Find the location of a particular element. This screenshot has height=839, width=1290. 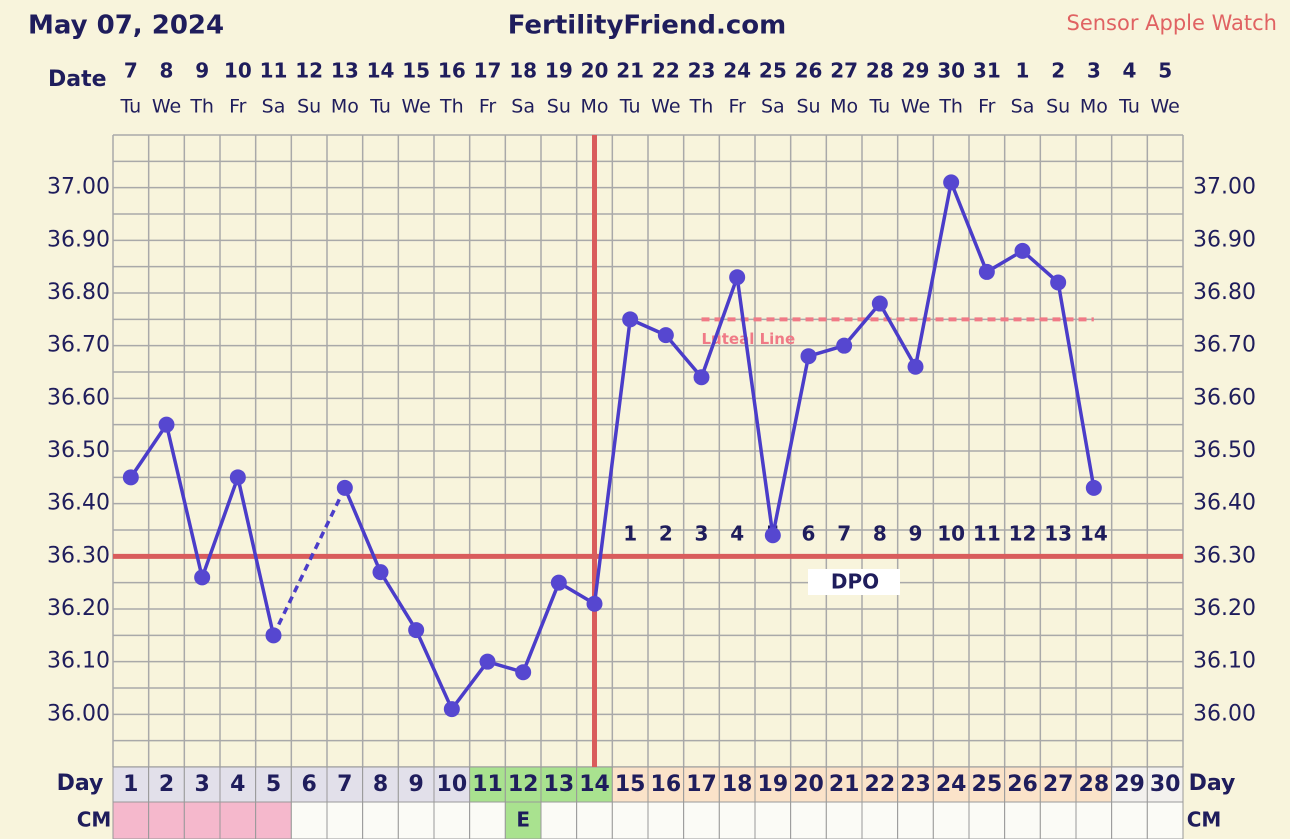

x-tick-label: 22 is located at coordinates (880, 784).